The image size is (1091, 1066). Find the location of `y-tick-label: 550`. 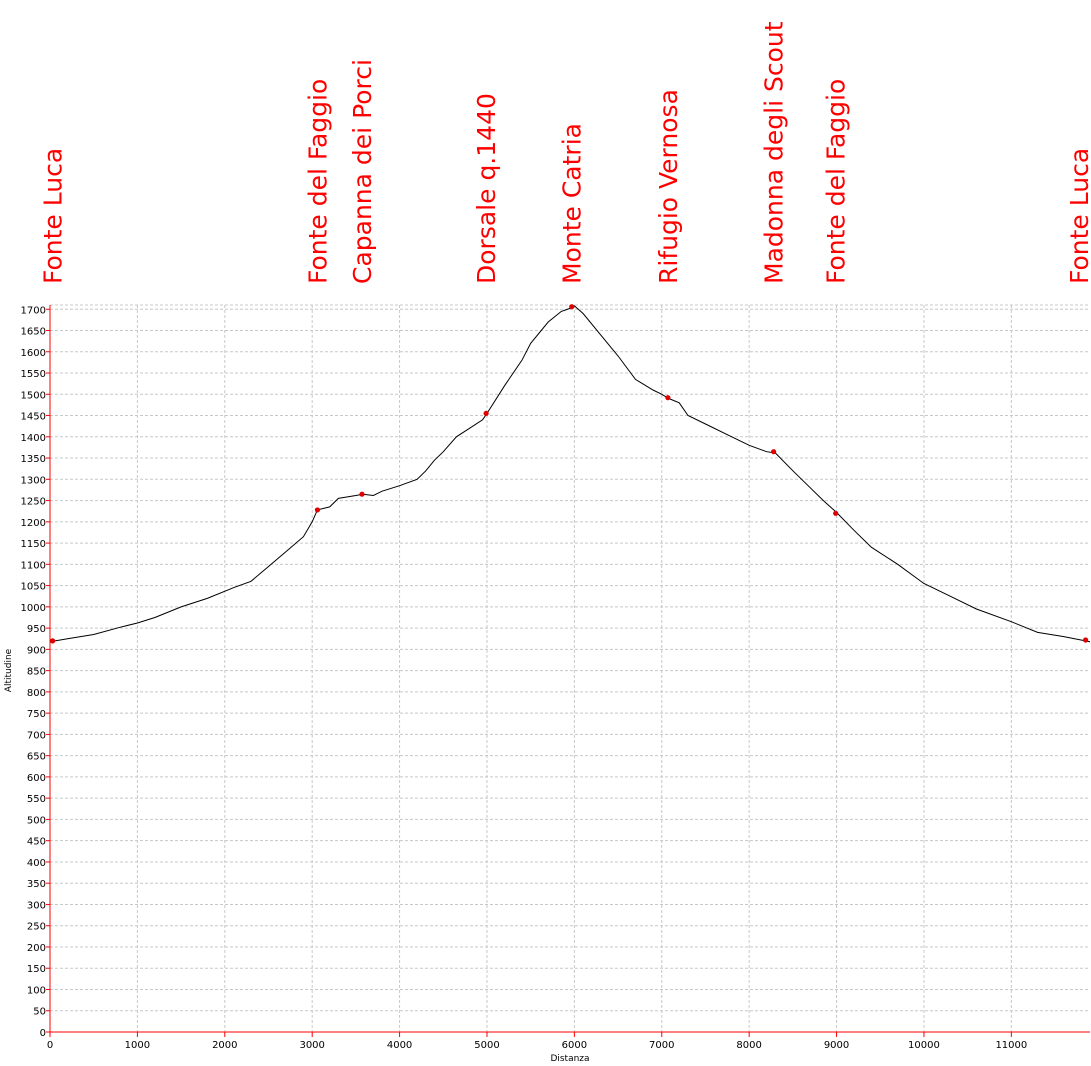

y-tick-label: 550 is located at coordinates (36, 799).